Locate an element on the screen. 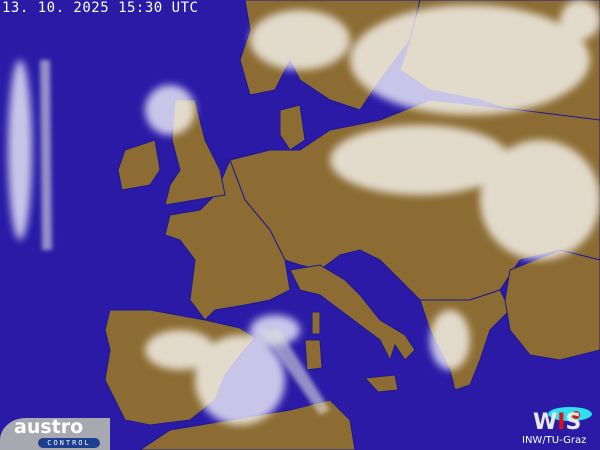 This screenshot has width=600, height=450. sardinia is located at coordinates (313, 355).